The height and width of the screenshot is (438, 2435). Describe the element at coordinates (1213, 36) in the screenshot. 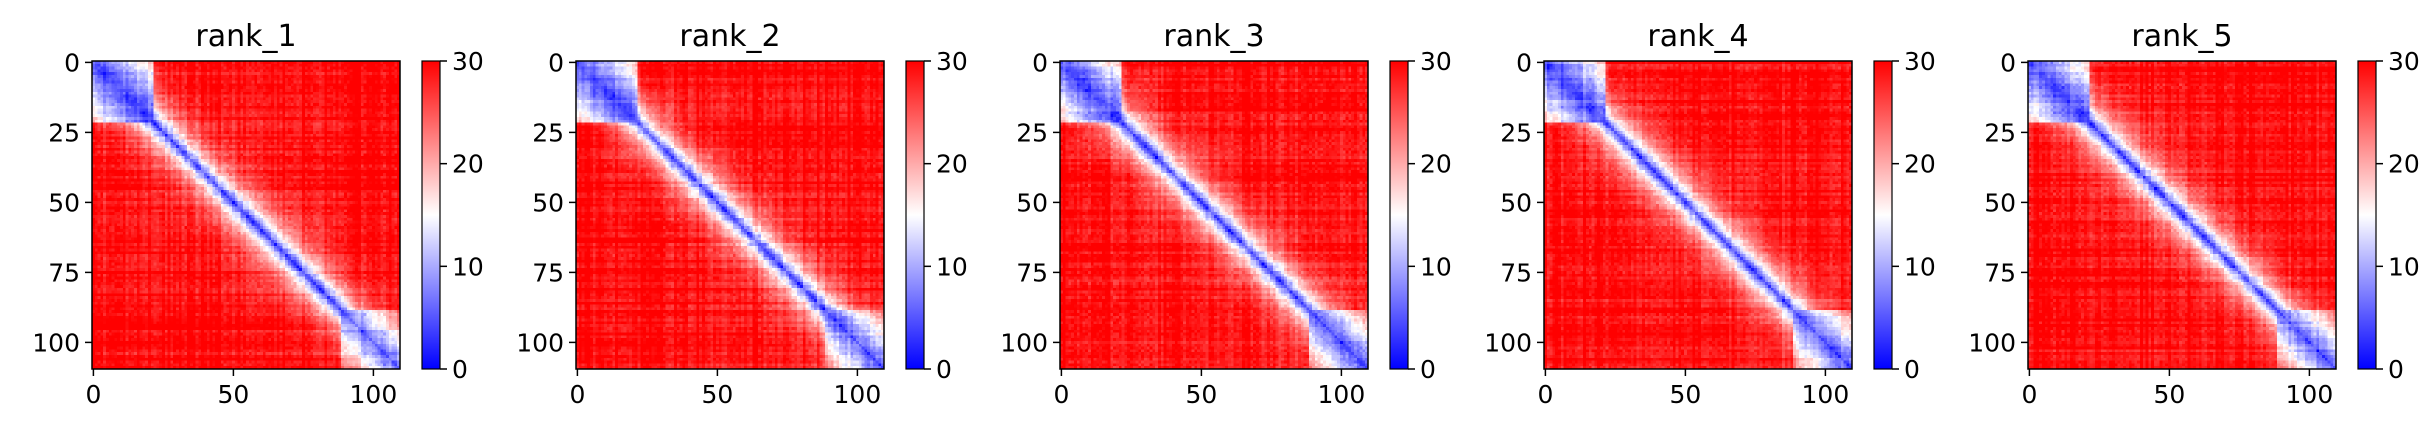

I see `panel-title: rank_3` at that location.